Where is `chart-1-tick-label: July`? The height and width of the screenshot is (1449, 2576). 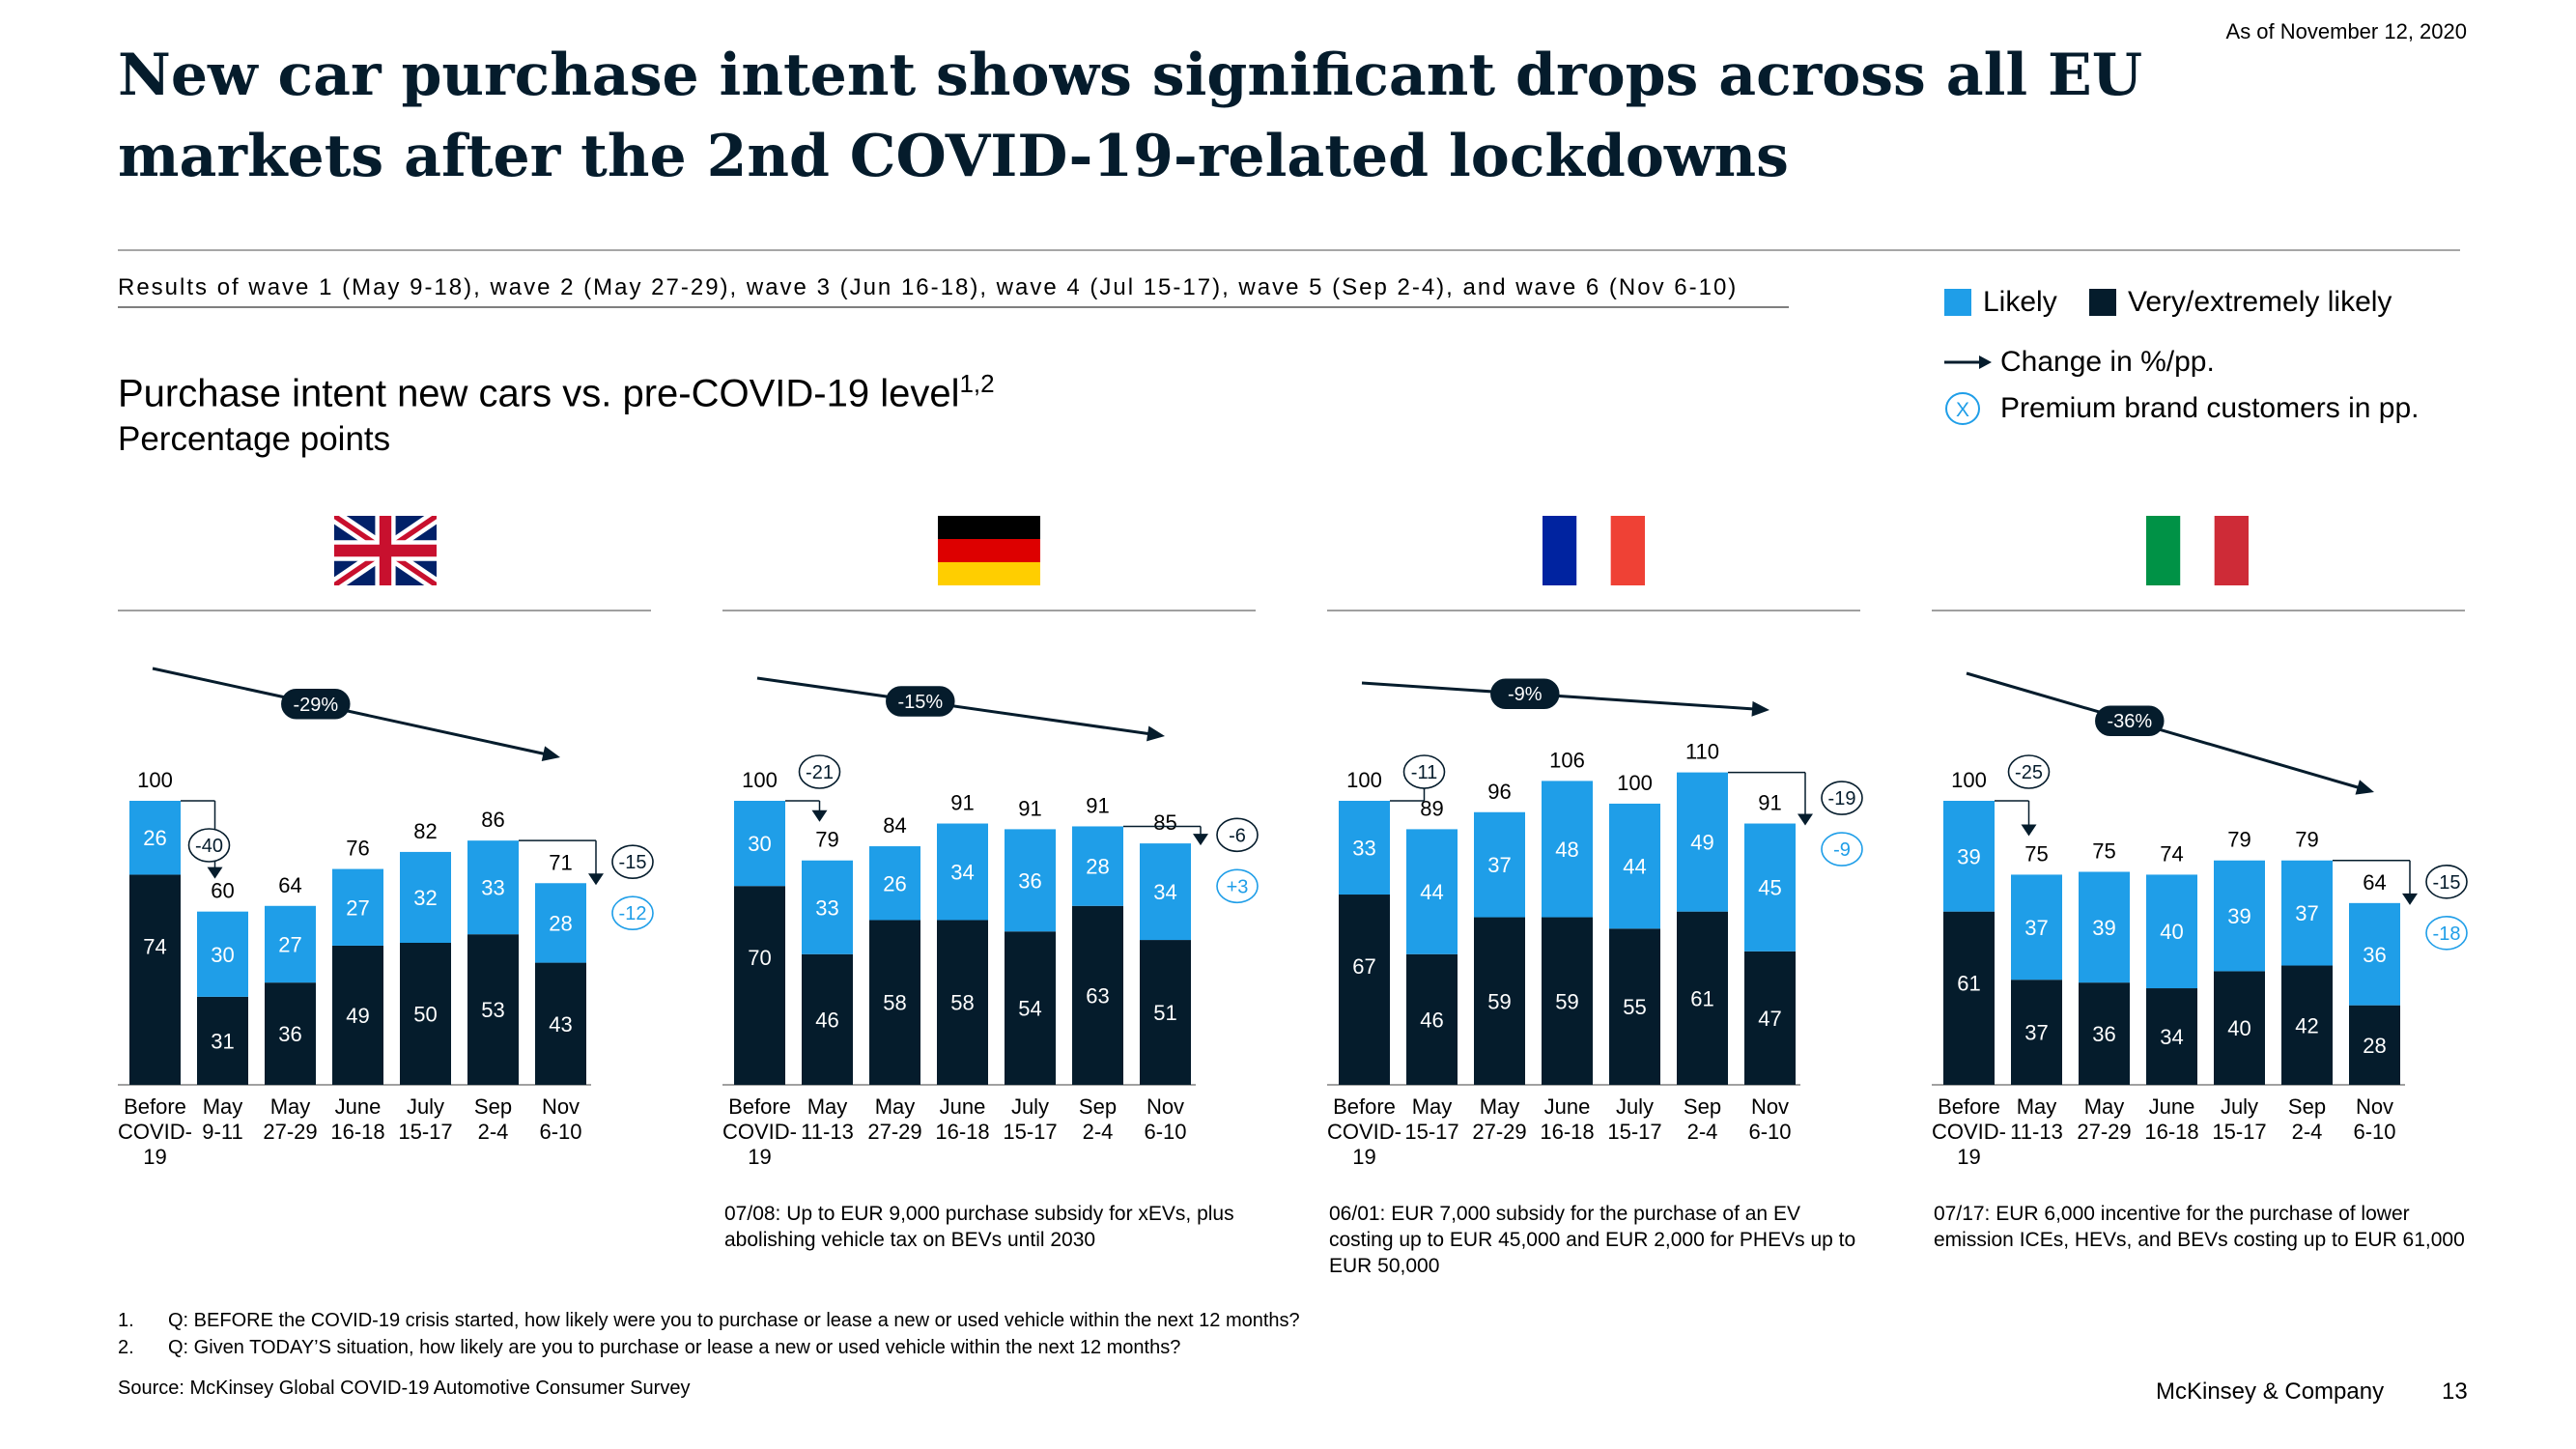
chart-1-tick-label: July is located at coordinates (425, 1106).